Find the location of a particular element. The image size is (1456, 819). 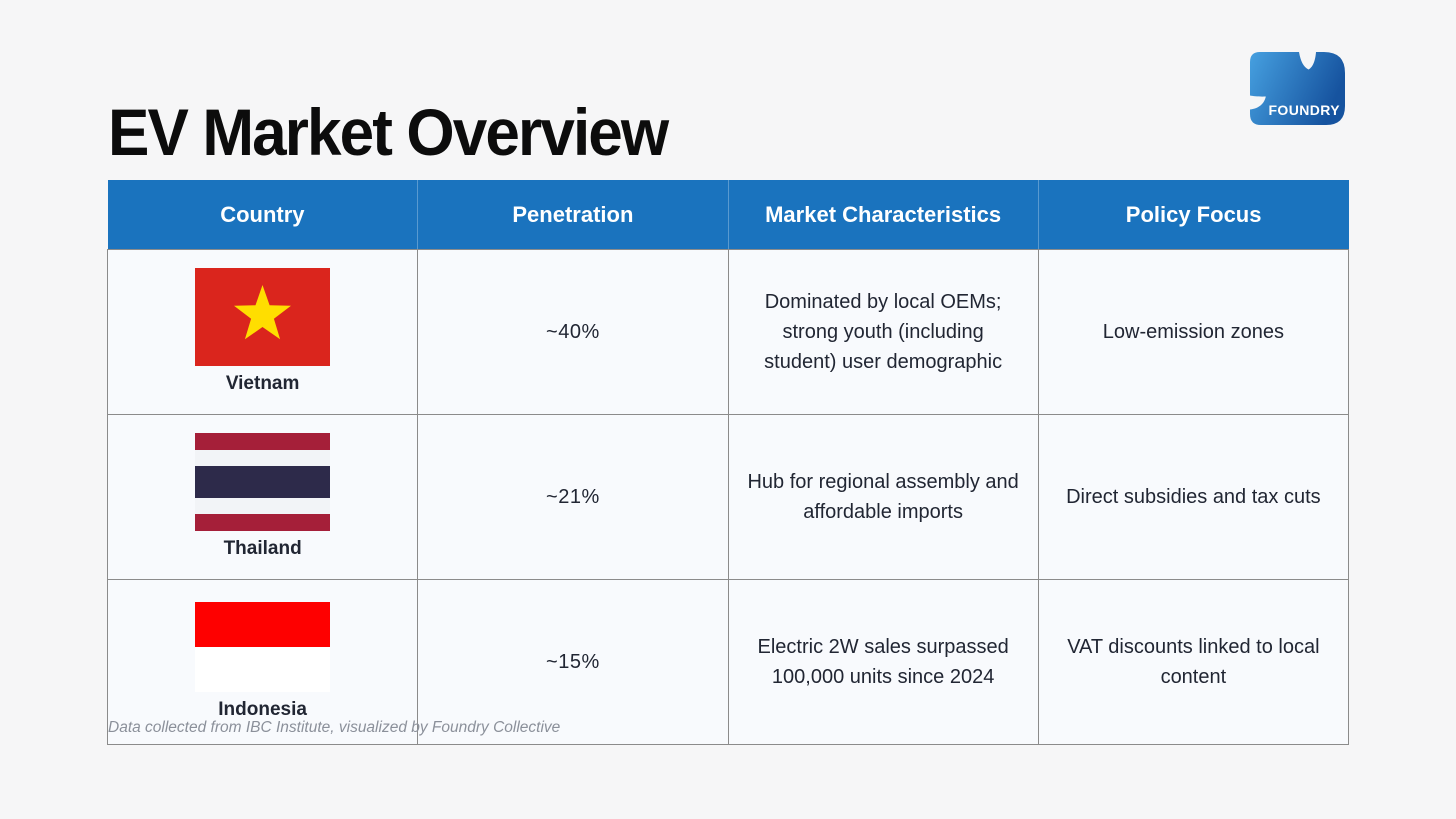

indonesia-penetration-cell: ~15% is located at coordinates (573, 662).